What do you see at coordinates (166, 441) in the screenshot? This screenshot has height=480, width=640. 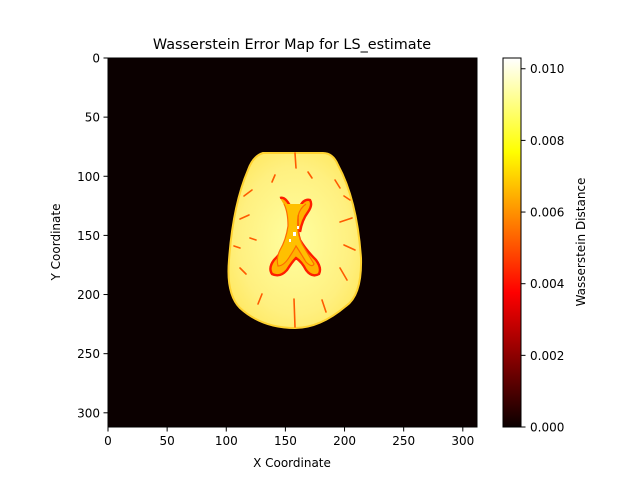 I see `x-tick-label: 50` at bounding box center [166, 441].